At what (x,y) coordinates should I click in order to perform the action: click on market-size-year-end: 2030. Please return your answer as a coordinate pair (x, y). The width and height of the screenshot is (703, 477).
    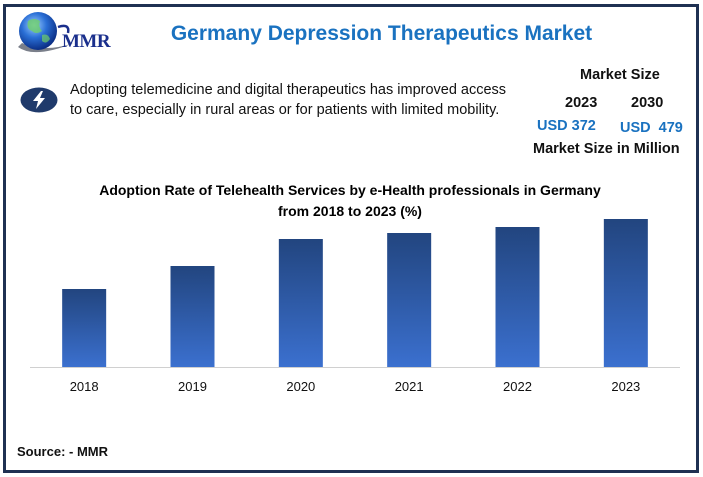
    Looking at the image, I should click on (647, 103).